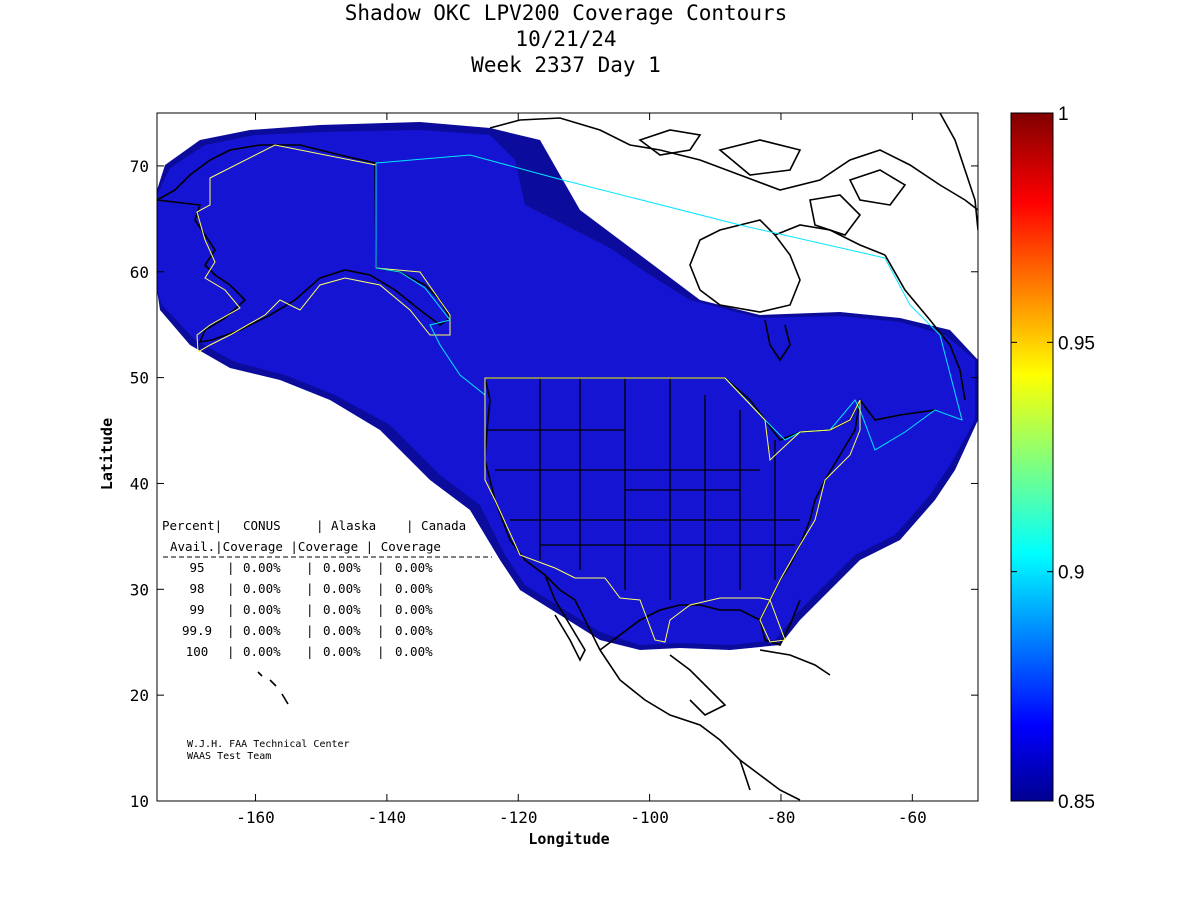  I want to click on gulf-coast-outline, so click(680, 627).